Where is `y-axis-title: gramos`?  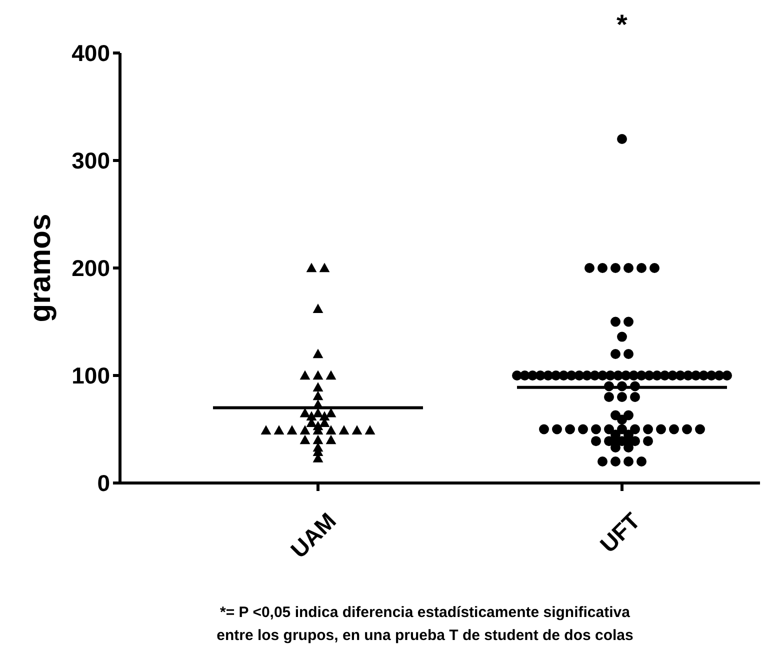
y-axis-title: gramos is located at coordinates (40, 268).